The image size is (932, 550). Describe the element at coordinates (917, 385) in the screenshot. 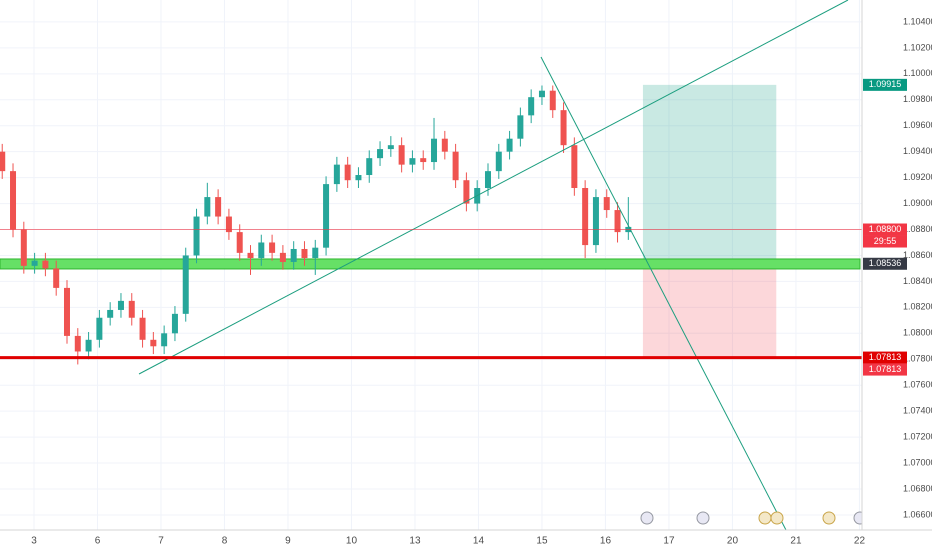

I see `y-tick-label: 1.07600` at that location.